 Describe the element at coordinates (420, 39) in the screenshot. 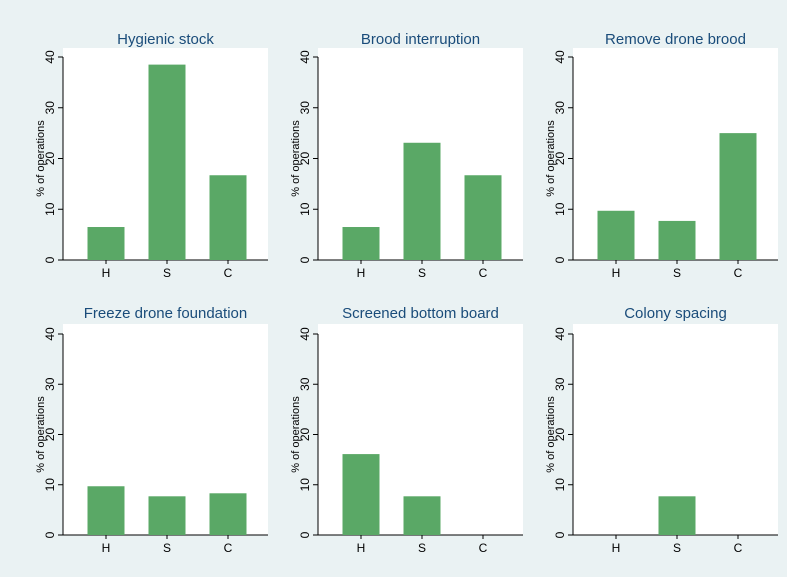

I see `panel-title: Brood interruption` at that location.